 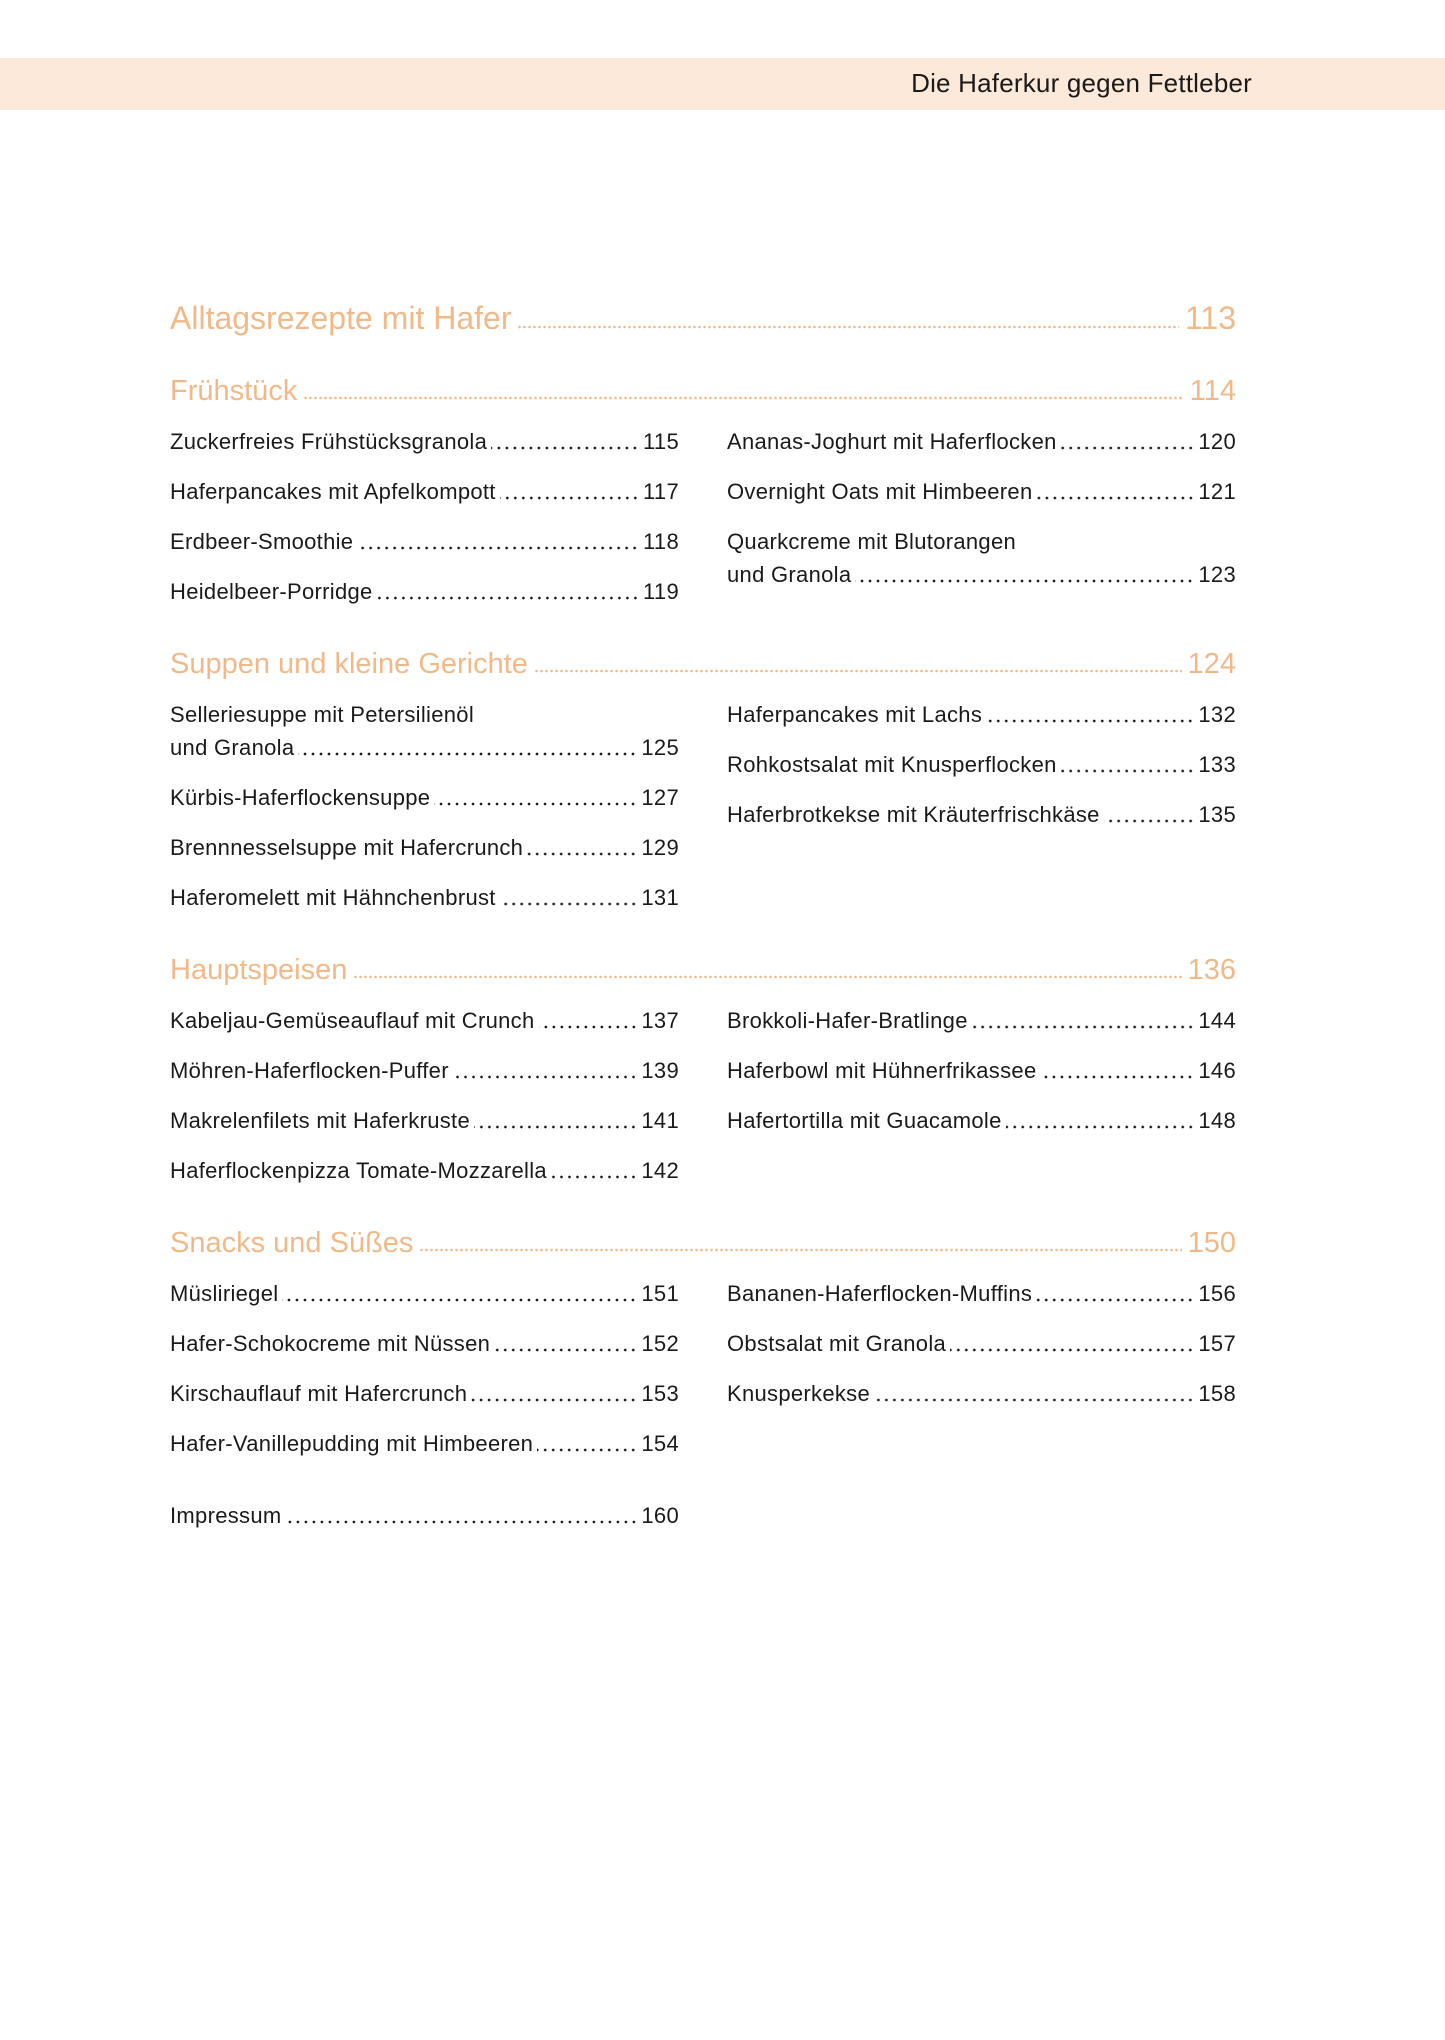 I want to click on entry-title: Kabeljau-Gemüseauflauf mit Crunch, so click(x=352, y=1020).